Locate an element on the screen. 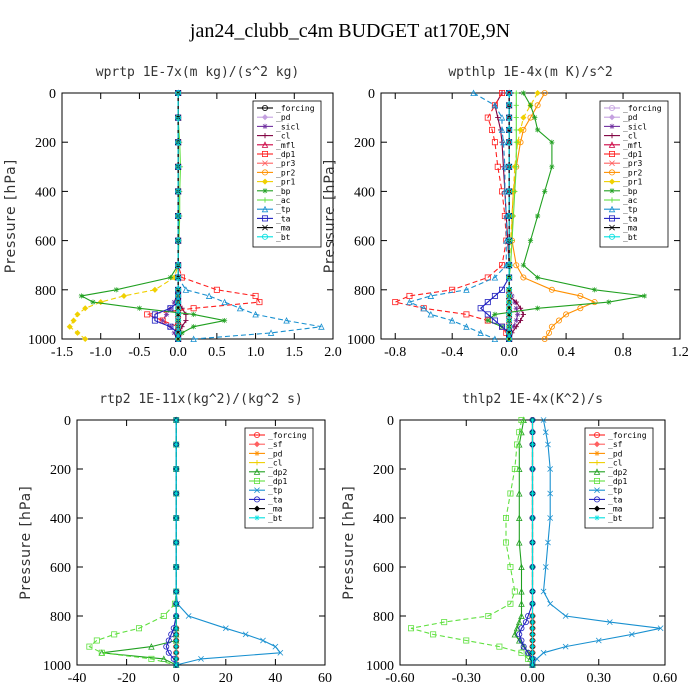 Image resolution: width=700 pixels, height=700 pixels. legend-label: _ta is located at coordinates (615, 499).